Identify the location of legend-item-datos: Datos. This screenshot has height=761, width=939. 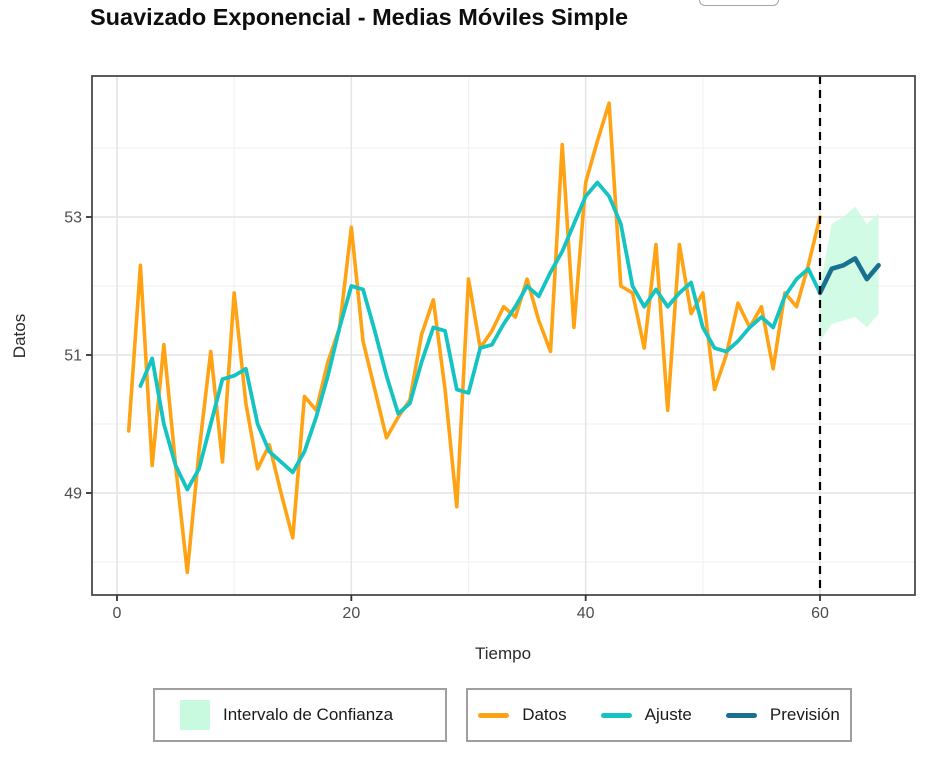
(522, 715).